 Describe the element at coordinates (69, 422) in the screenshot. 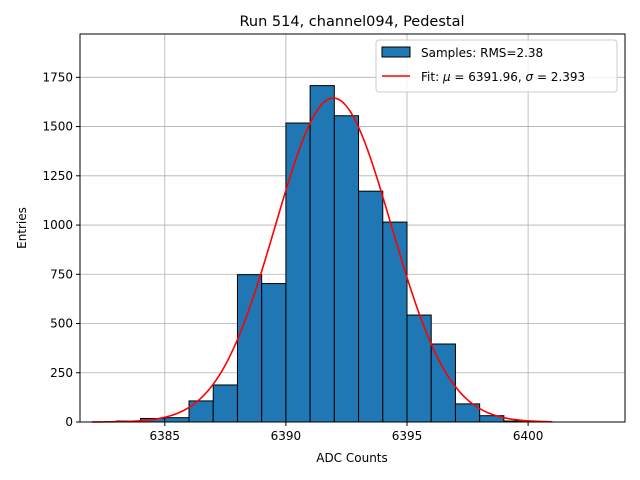

I see `y-tick-label-0: 0` at that location.